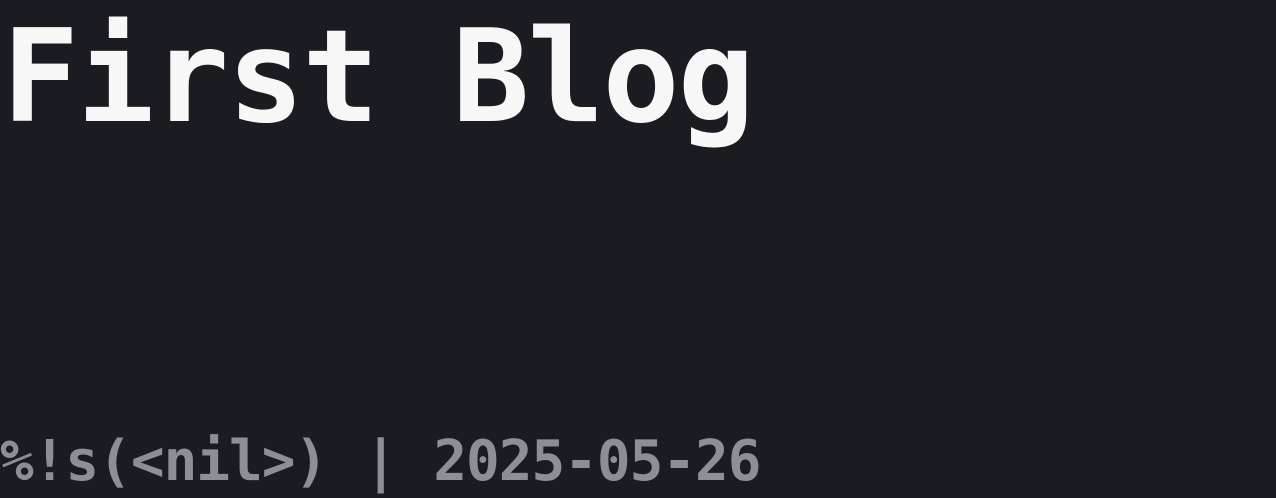 The height and width of the screenshot is (498, 1276). I want to click on post-meta: %!s(<nil>) | 2025-05-26, so click(380, 462).